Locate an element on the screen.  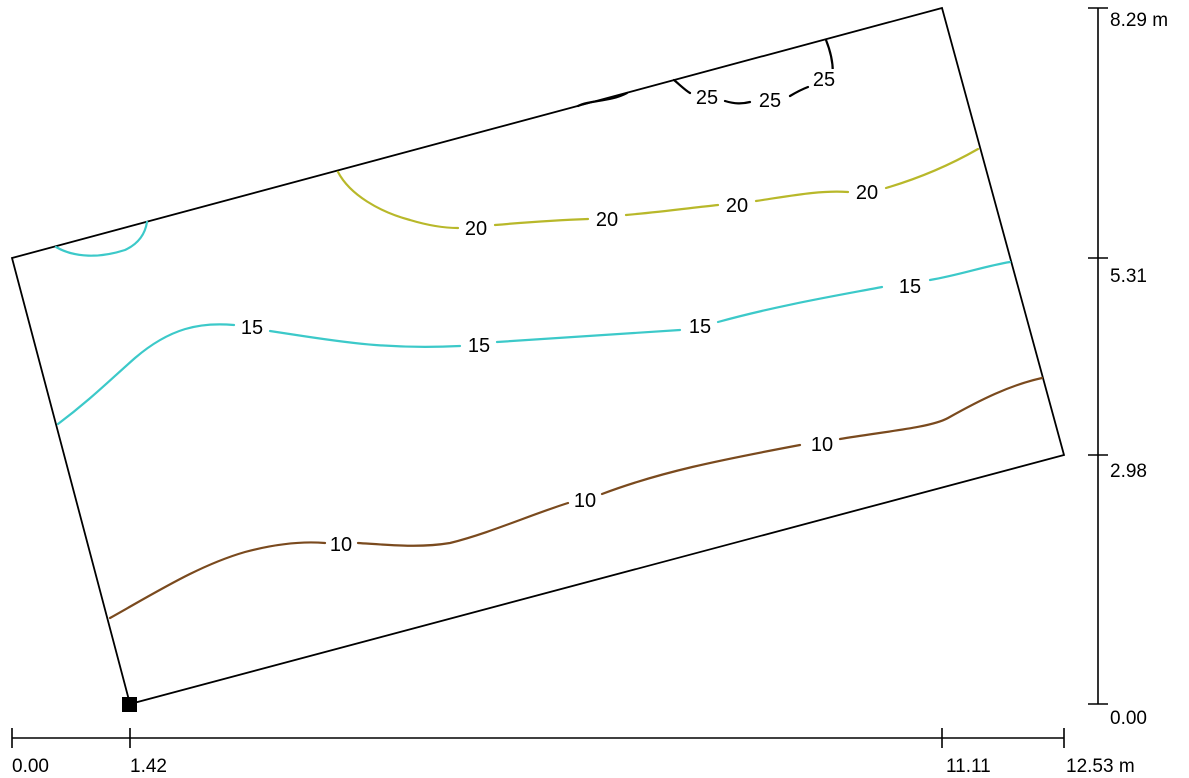
contour-20-line is located at coordinates (658, 188).